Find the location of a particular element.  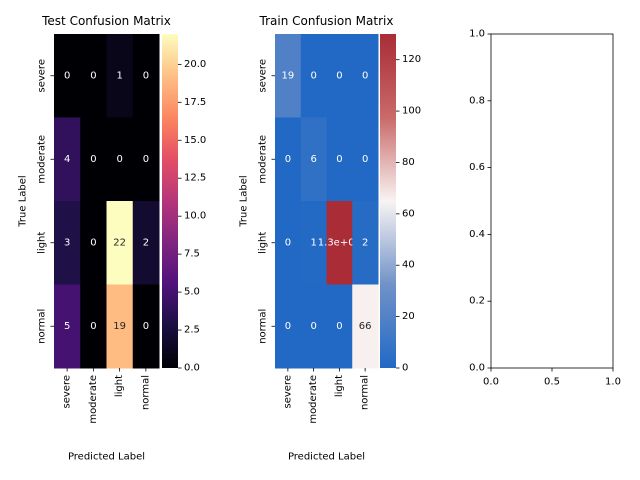

x-tick-label: 0.5 is located at coordinates (552, 382).